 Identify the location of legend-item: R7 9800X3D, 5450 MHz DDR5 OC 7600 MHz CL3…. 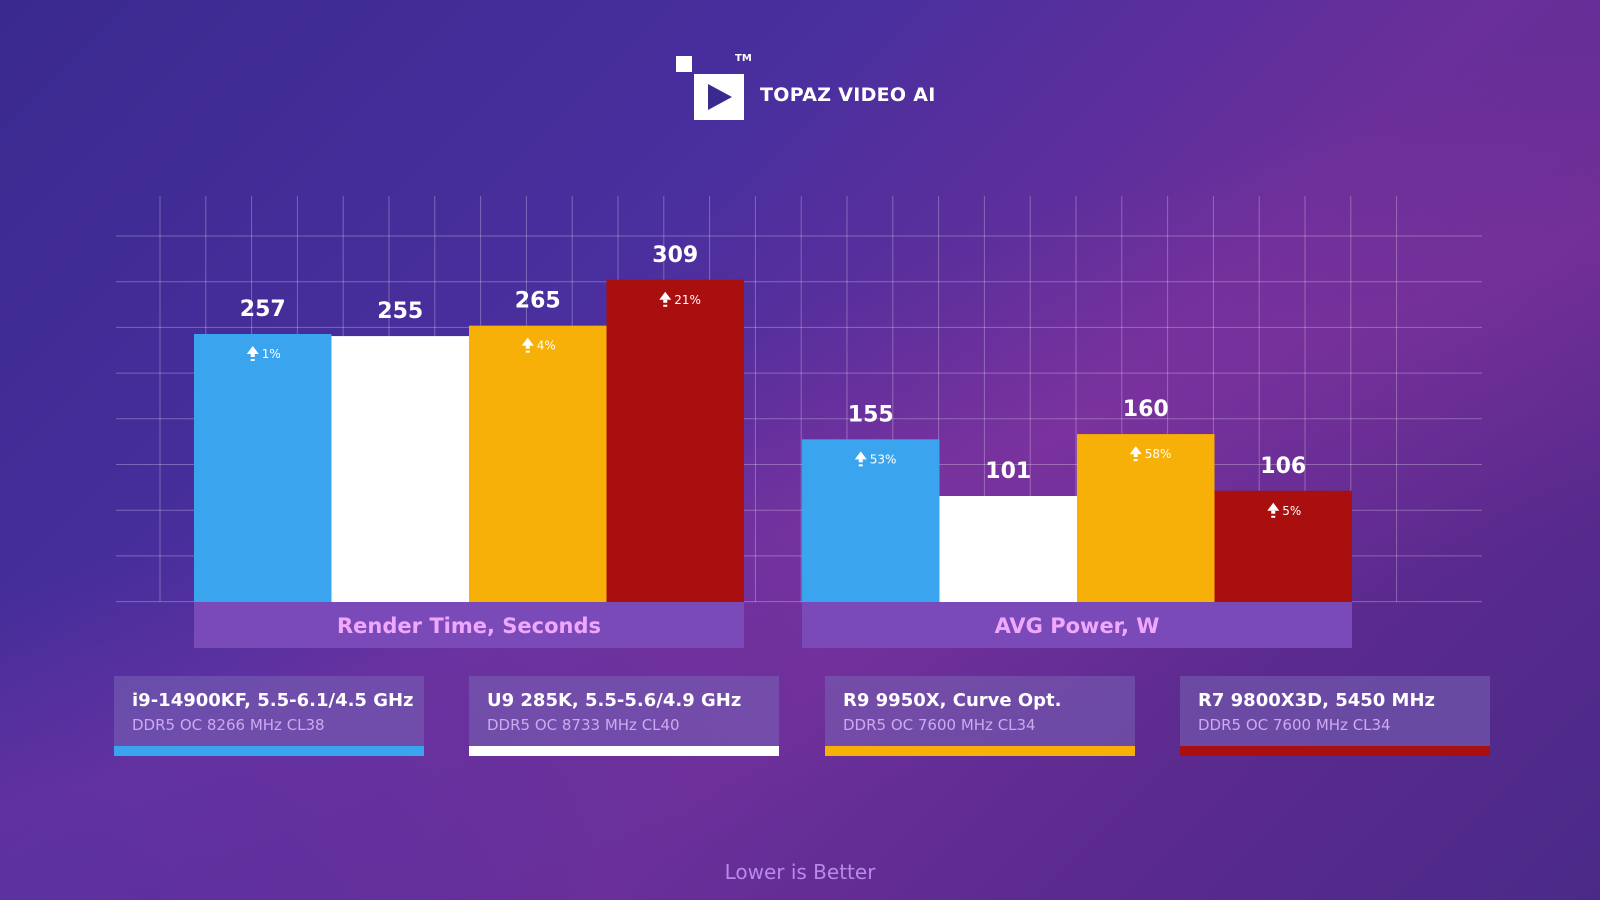
(1335, 716).